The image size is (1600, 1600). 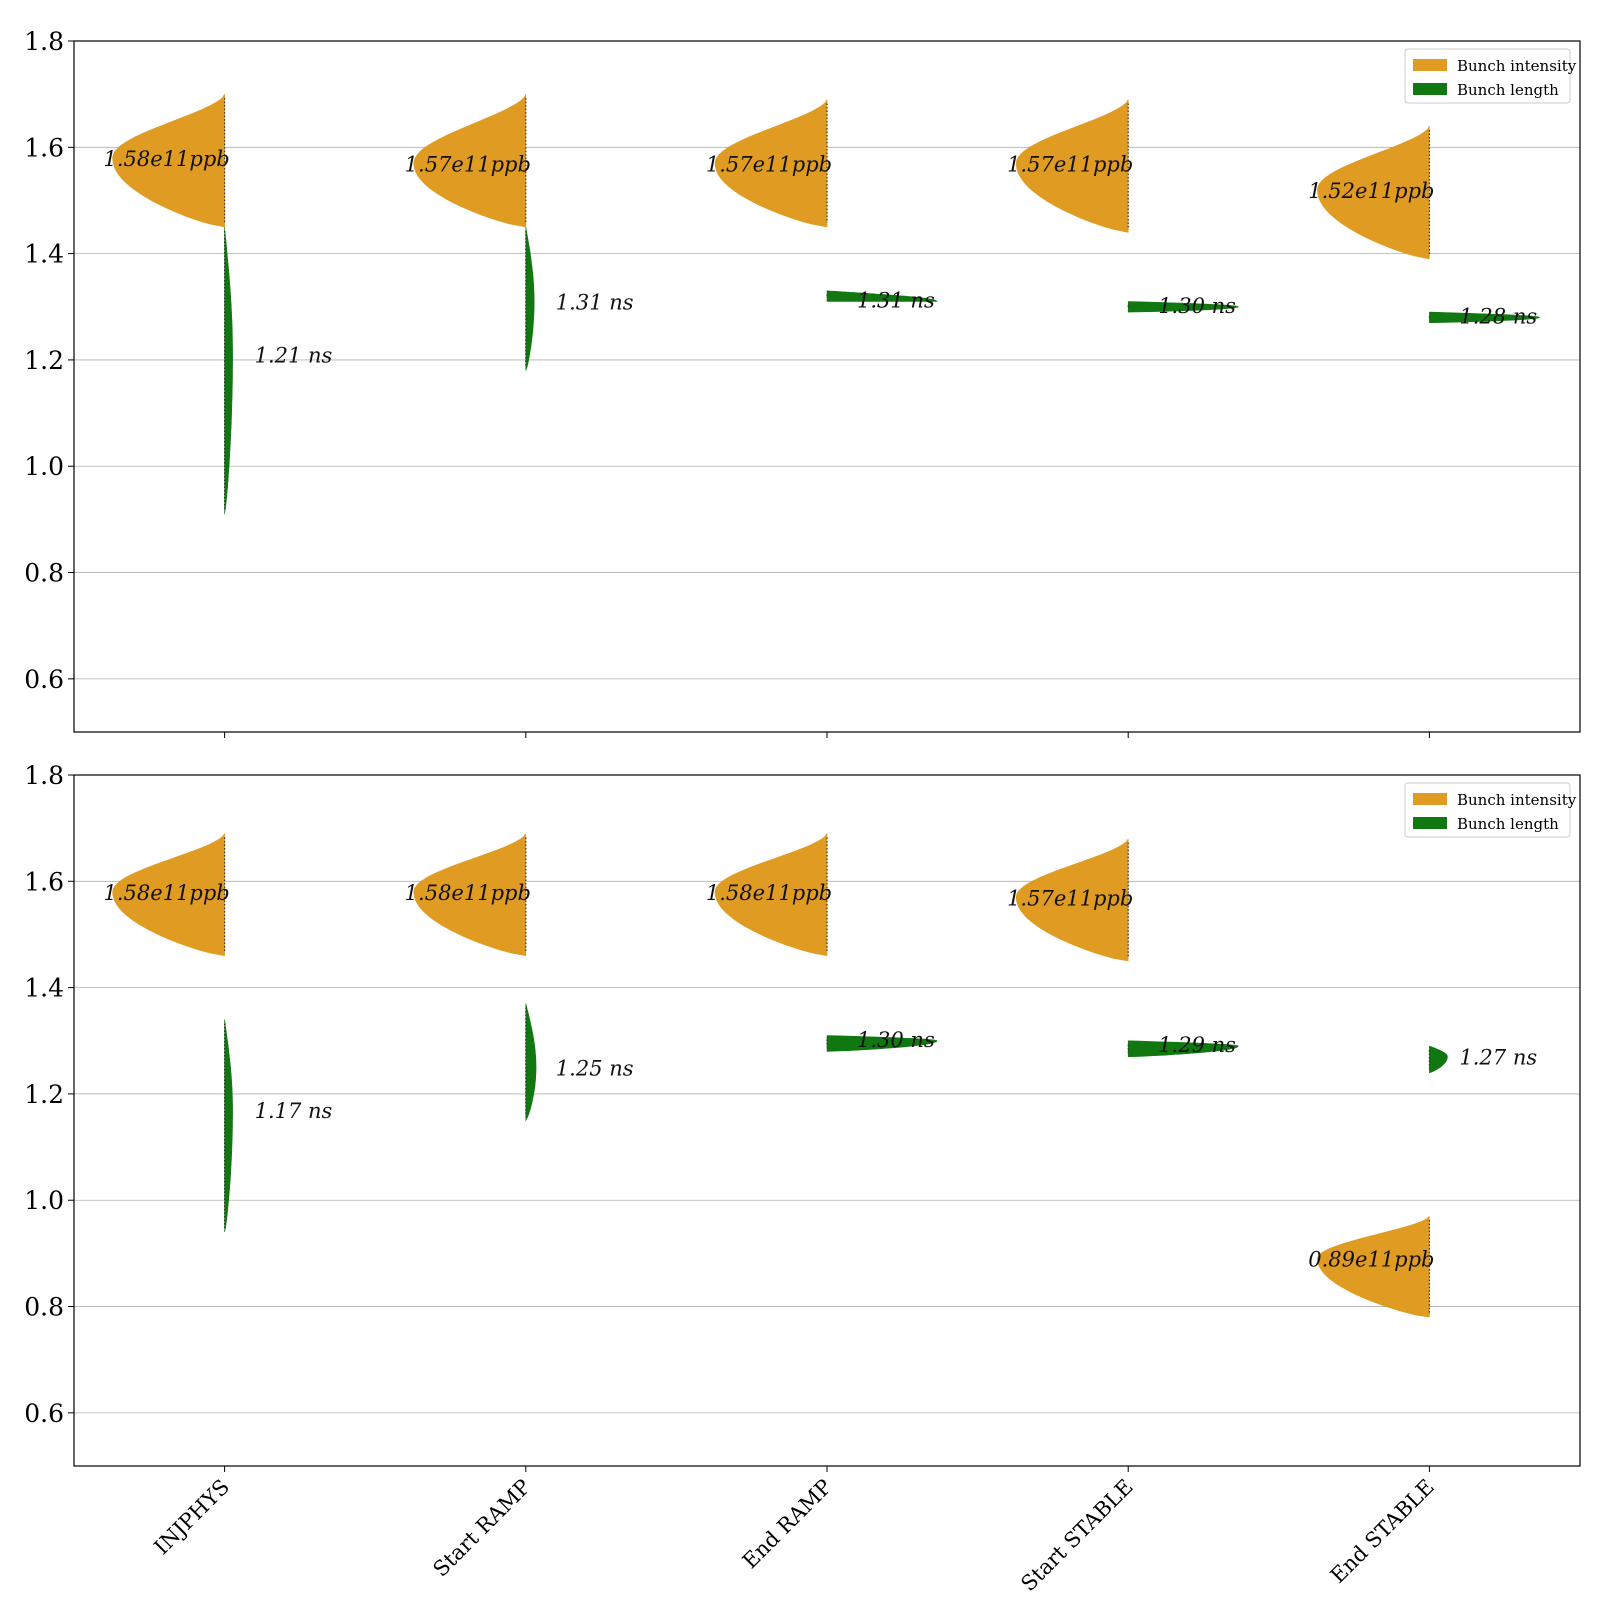 What do you see at coordinates (1371, 191) in the screenshot?
I see `intensity-label: 1.52e11ppb` at bounding box center [1371, 191].